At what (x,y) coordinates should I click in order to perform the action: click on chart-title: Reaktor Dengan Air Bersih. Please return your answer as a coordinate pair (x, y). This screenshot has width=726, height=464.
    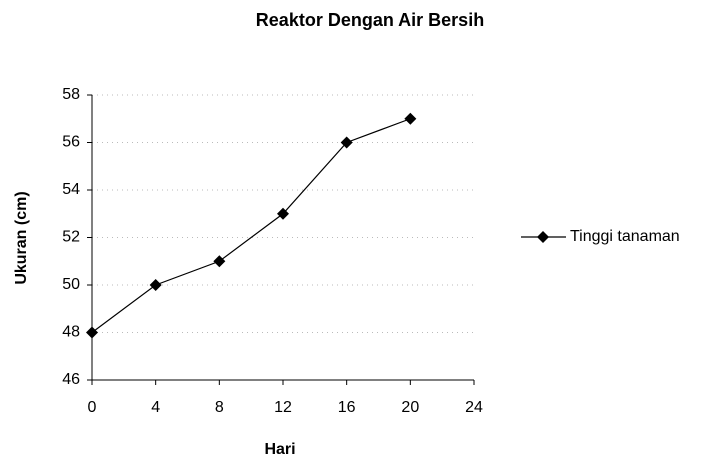
    Looking at the image, I should click on (370, 20).